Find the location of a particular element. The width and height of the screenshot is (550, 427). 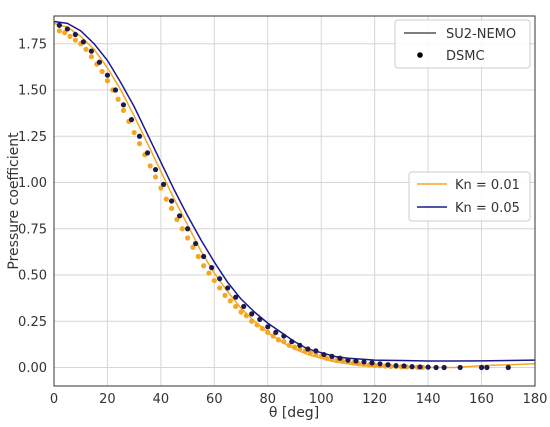

y-tick-label: 1.50 is located at coordinates (32, 91).